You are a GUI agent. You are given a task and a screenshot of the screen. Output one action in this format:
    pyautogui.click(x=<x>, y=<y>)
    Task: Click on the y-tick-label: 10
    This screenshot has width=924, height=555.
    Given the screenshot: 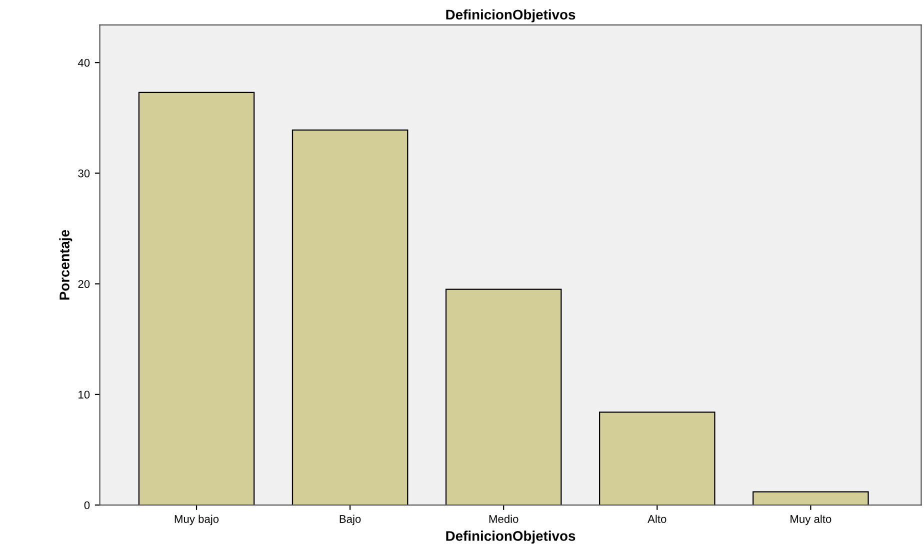 What is the action you would take?
    pyautogui.click(x=84, y=394)
    